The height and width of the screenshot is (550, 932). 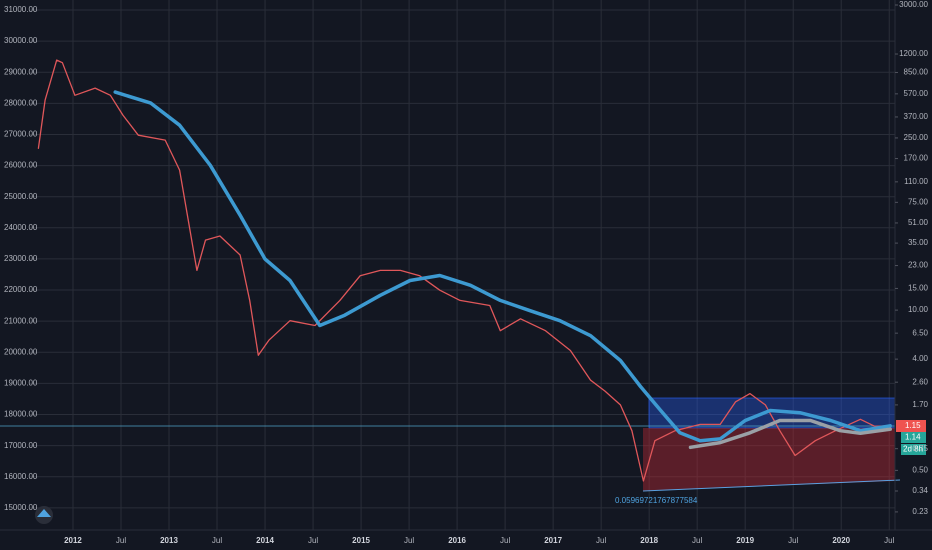 What do you see at coordinates (21, 476) in the screenshot?
I see `y-tick-label: 16000.00` at bounding box center [21, 476].